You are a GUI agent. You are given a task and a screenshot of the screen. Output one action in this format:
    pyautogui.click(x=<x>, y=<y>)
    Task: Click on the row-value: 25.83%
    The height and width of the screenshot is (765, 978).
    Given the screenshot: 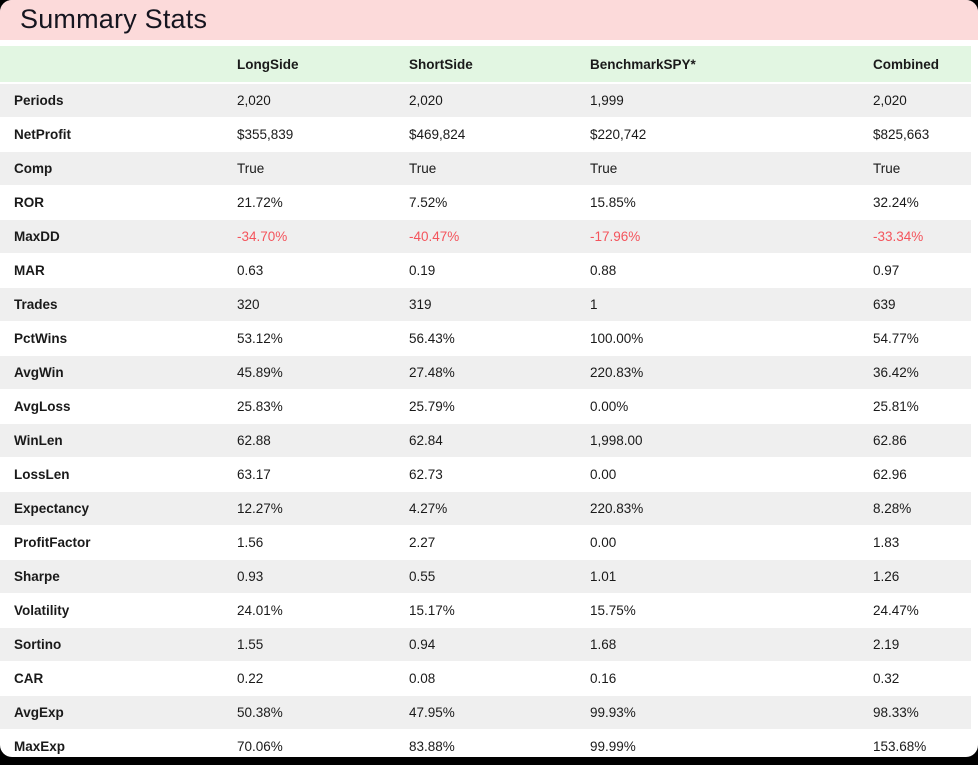 What is the action you would take?
    pyautogui.click(x=323, y=406)
    